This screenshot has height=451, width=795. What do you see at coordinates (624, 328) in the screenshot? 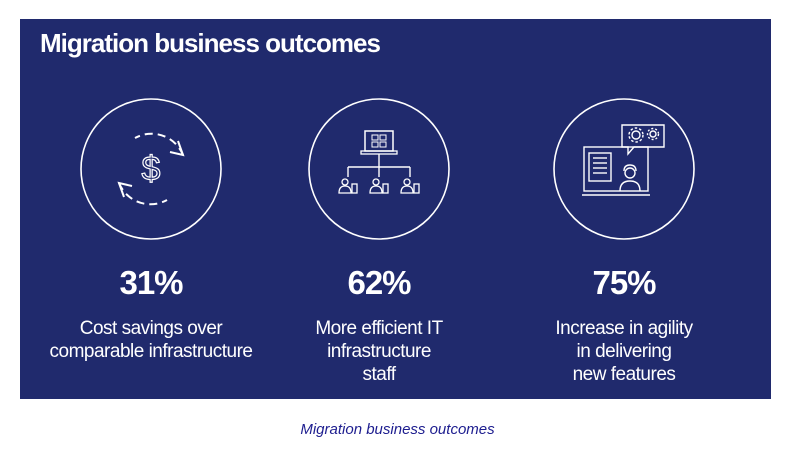
I see `metric-description-line: Increase in agility` at bounding box center [624, 328].